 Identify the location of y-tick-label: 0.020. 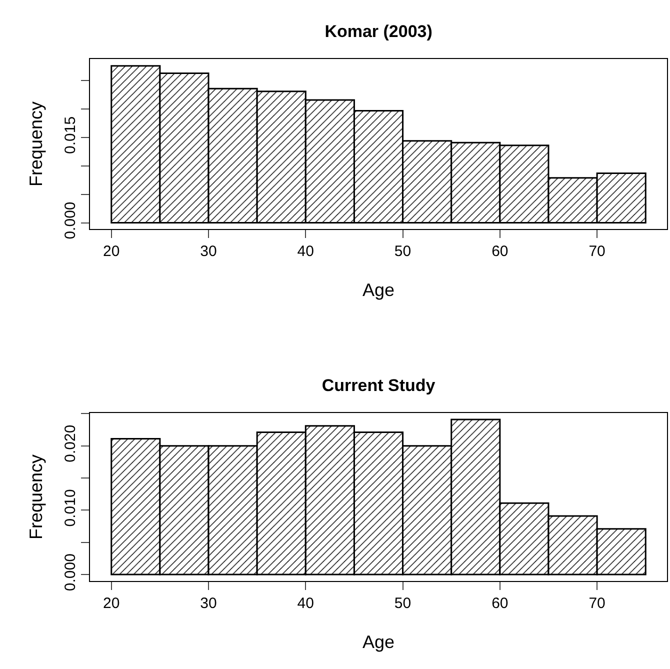
(70, 443).